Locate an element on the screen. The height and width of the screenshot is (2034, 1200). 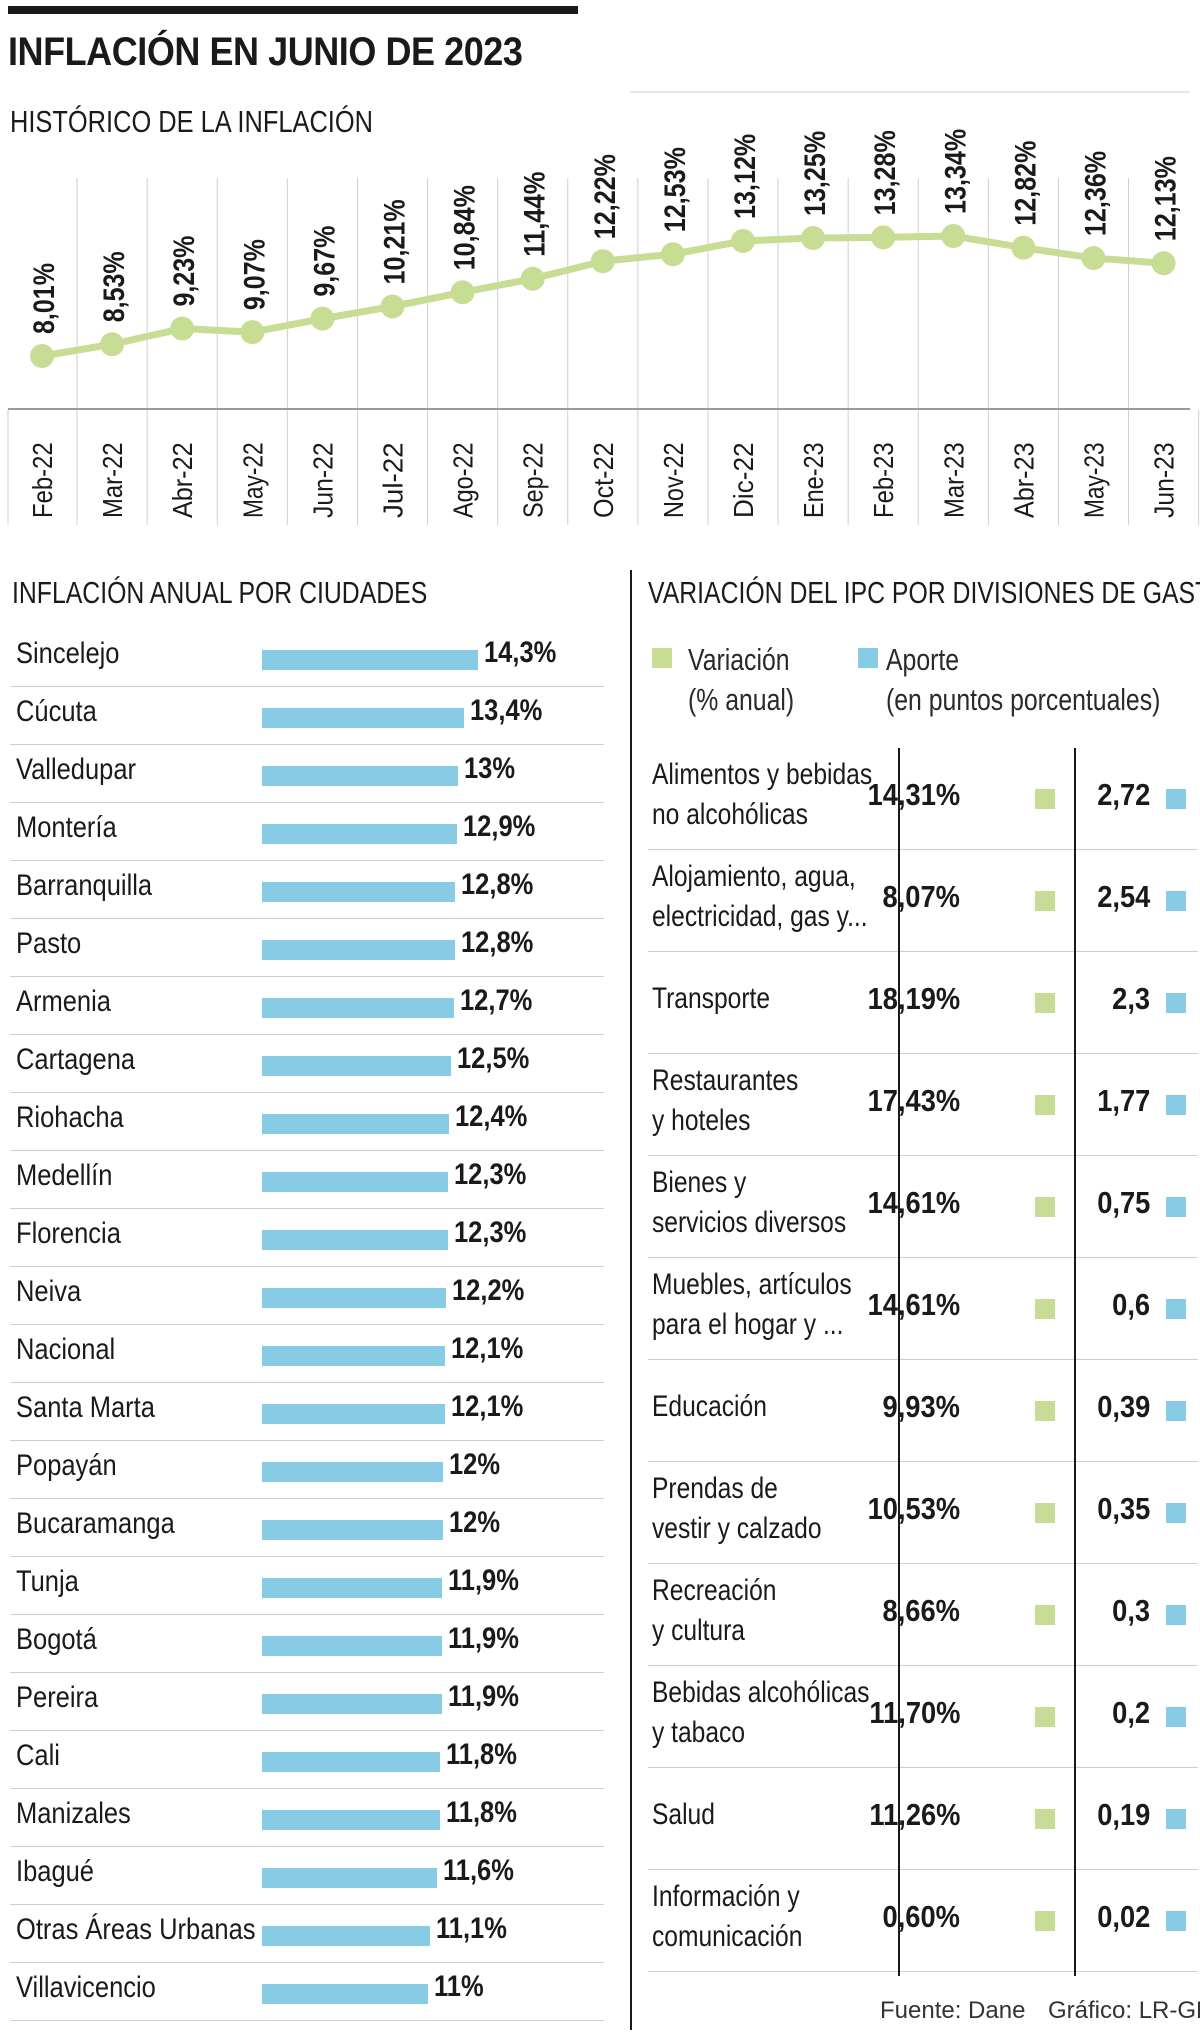
city-value-label: 12,3% is located at coordinates (490, 1232).